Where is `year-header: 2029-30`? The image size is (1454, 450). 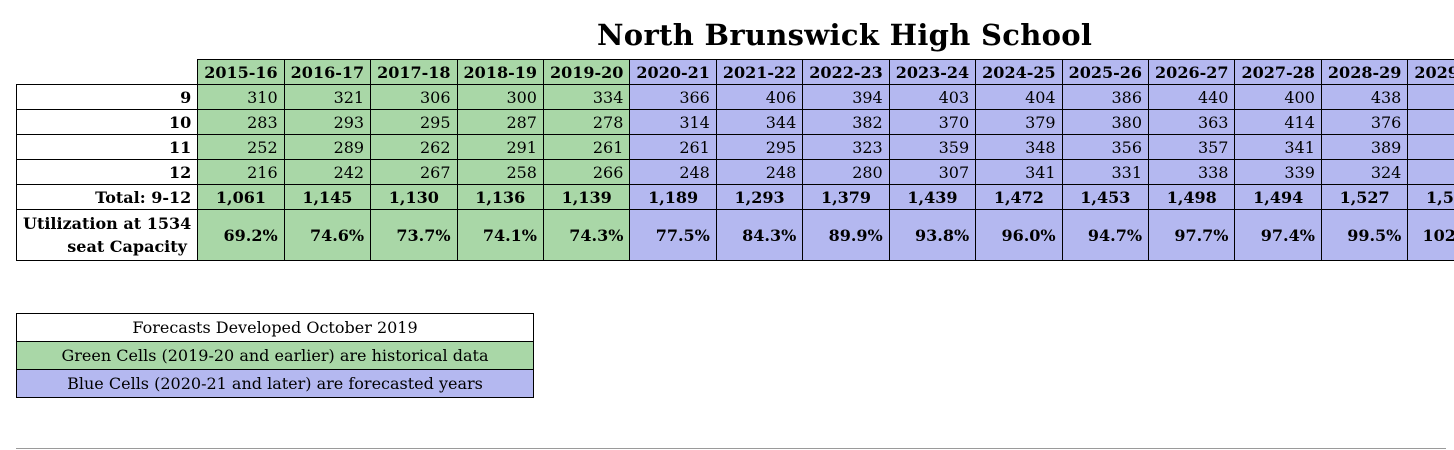
year-header: 2029-30 is located at coordinates (1430, 72).